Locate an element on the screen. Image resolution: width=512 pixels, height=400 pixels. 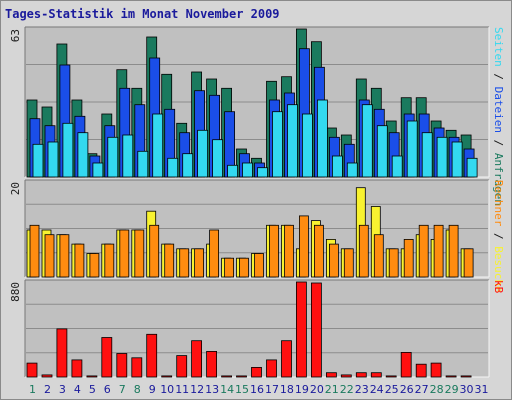
day-label-13: 13 is located at coordinates (212, 389).